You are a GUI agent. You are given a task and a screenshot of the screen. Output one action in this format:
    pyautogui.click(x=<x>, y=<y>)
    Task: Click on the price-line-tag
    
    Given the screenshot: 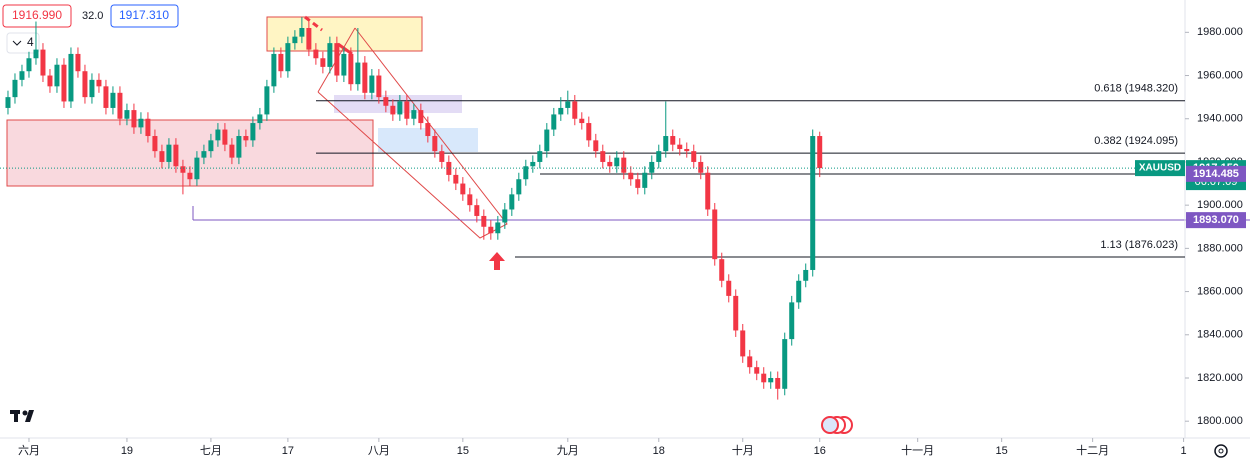 What is the action you would take?
    pyautogui.click(x=1216, y=173)
    